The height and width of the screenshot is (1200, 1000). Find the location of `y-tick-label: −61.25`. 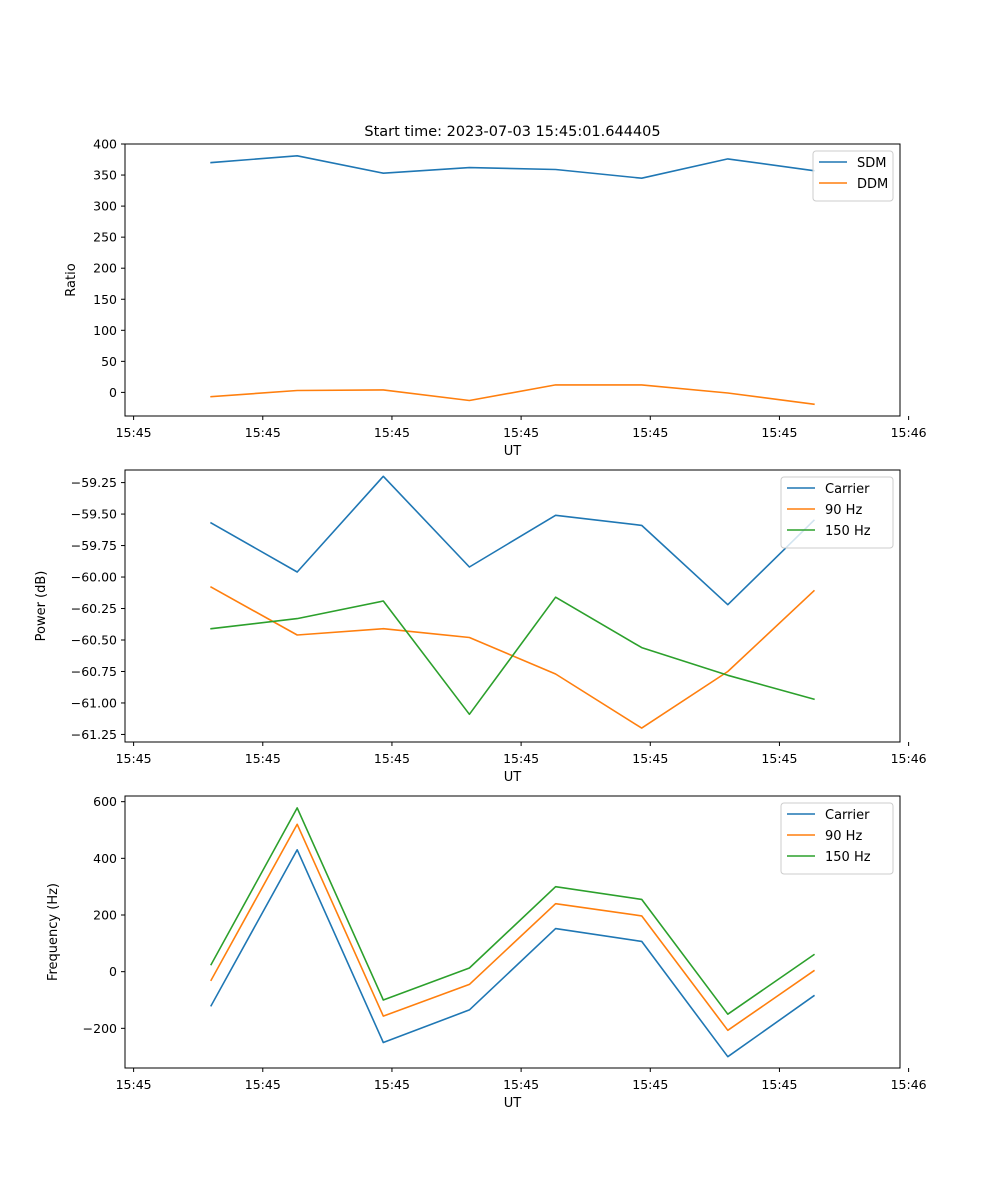

y-tick-label: −61.25 is located at coordinates (94, 734).